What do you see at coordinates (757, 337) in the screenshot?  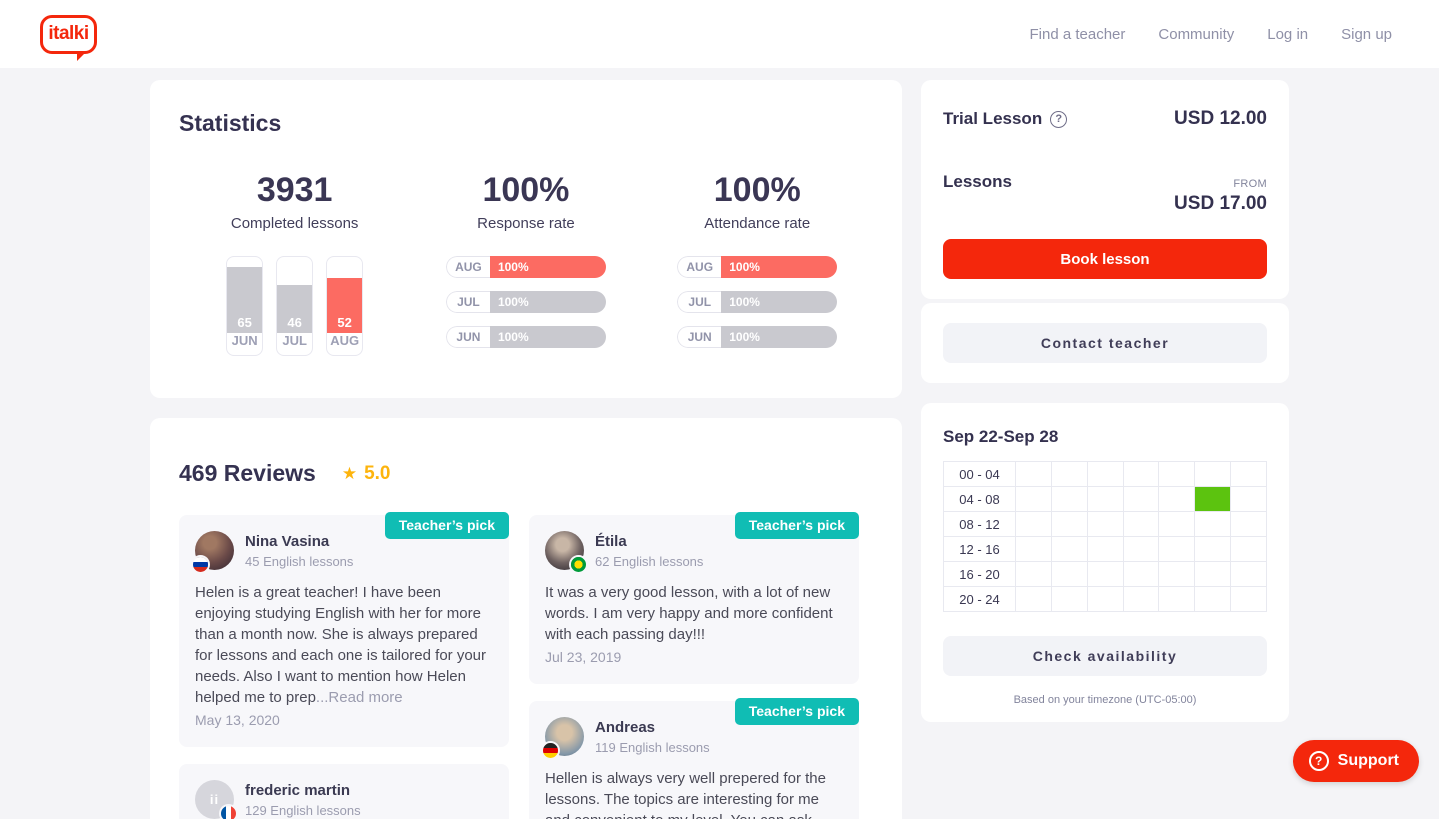 I see `attendance-bar-jun: JUN 100%` at bounding box center [757, 337].